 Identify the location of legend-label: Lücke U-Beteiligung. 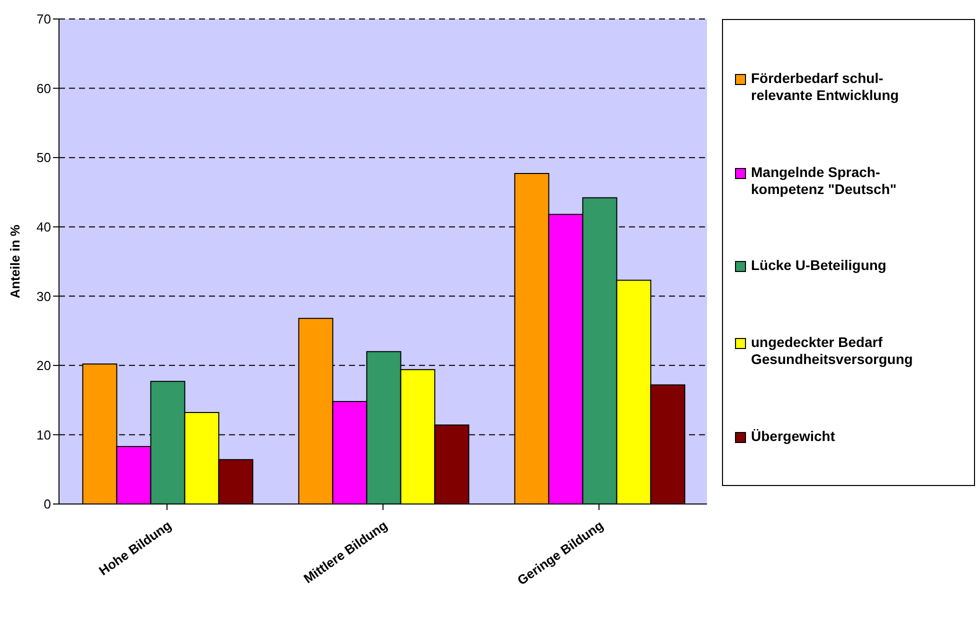
(818, 265).